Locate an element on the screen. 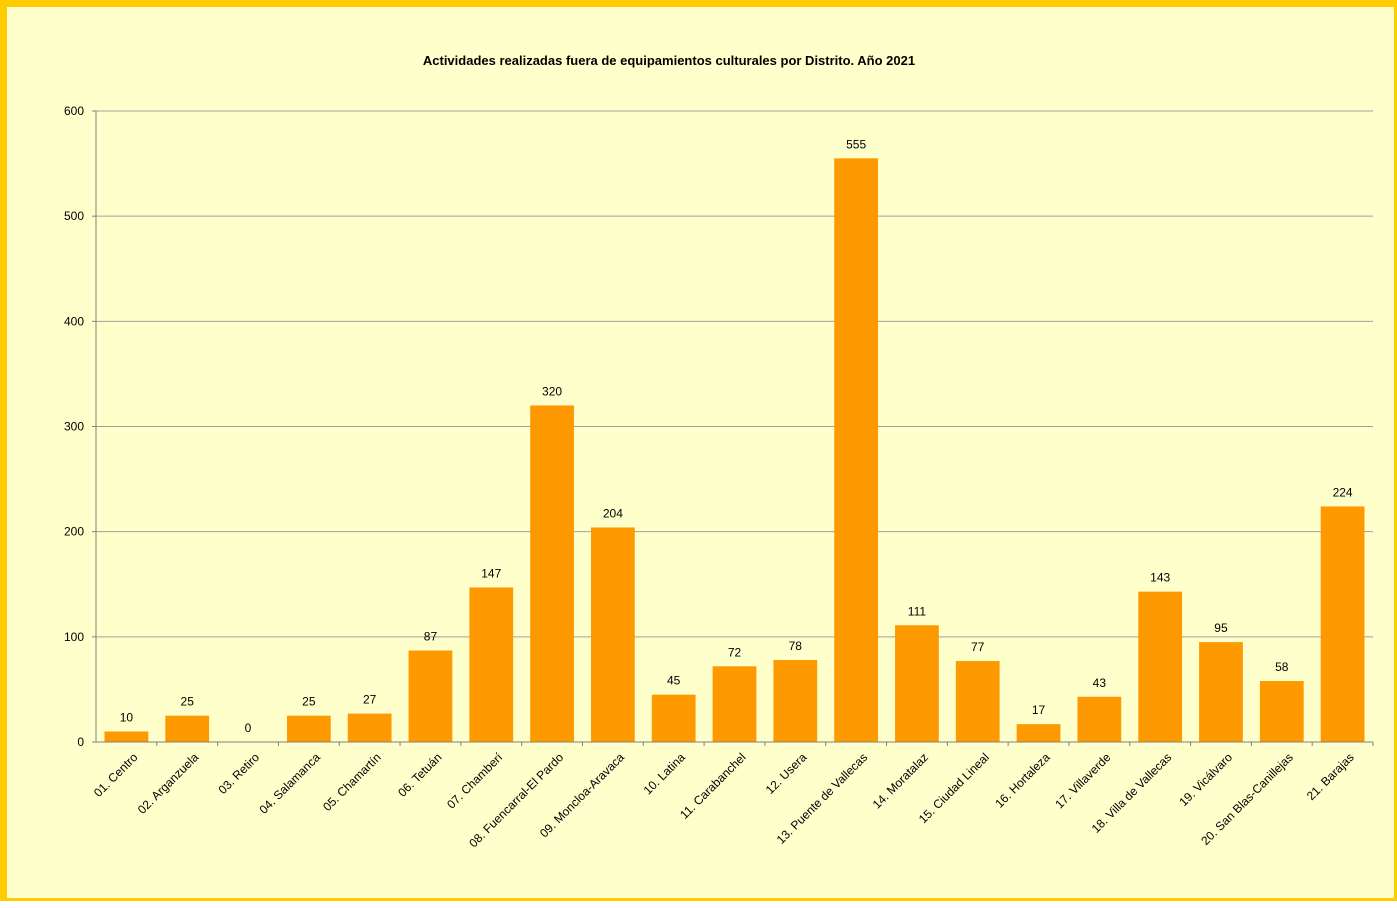 This screenshot has height=908, width=1397. data-label: 0 is located at coordinates (248, 728).